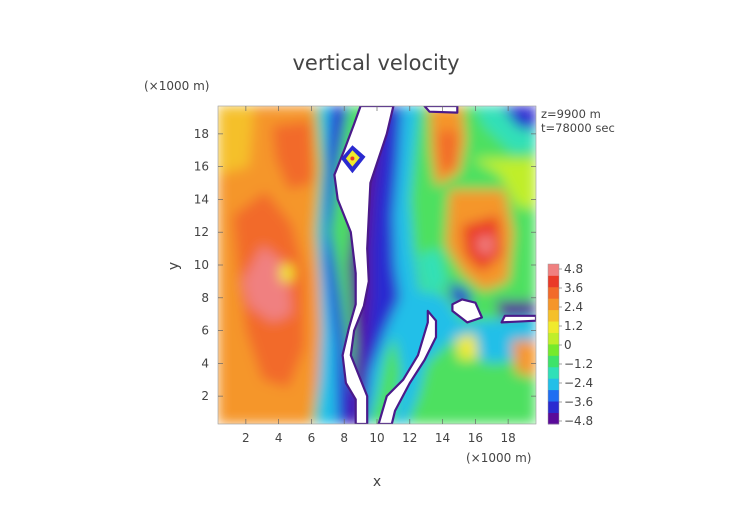 This screenshot has height=532, width=752. What do you see at coordinates (578, 128) in the screenshot?
I see `annotation-time: t=78000 sec` at bounding box center [578, 128].